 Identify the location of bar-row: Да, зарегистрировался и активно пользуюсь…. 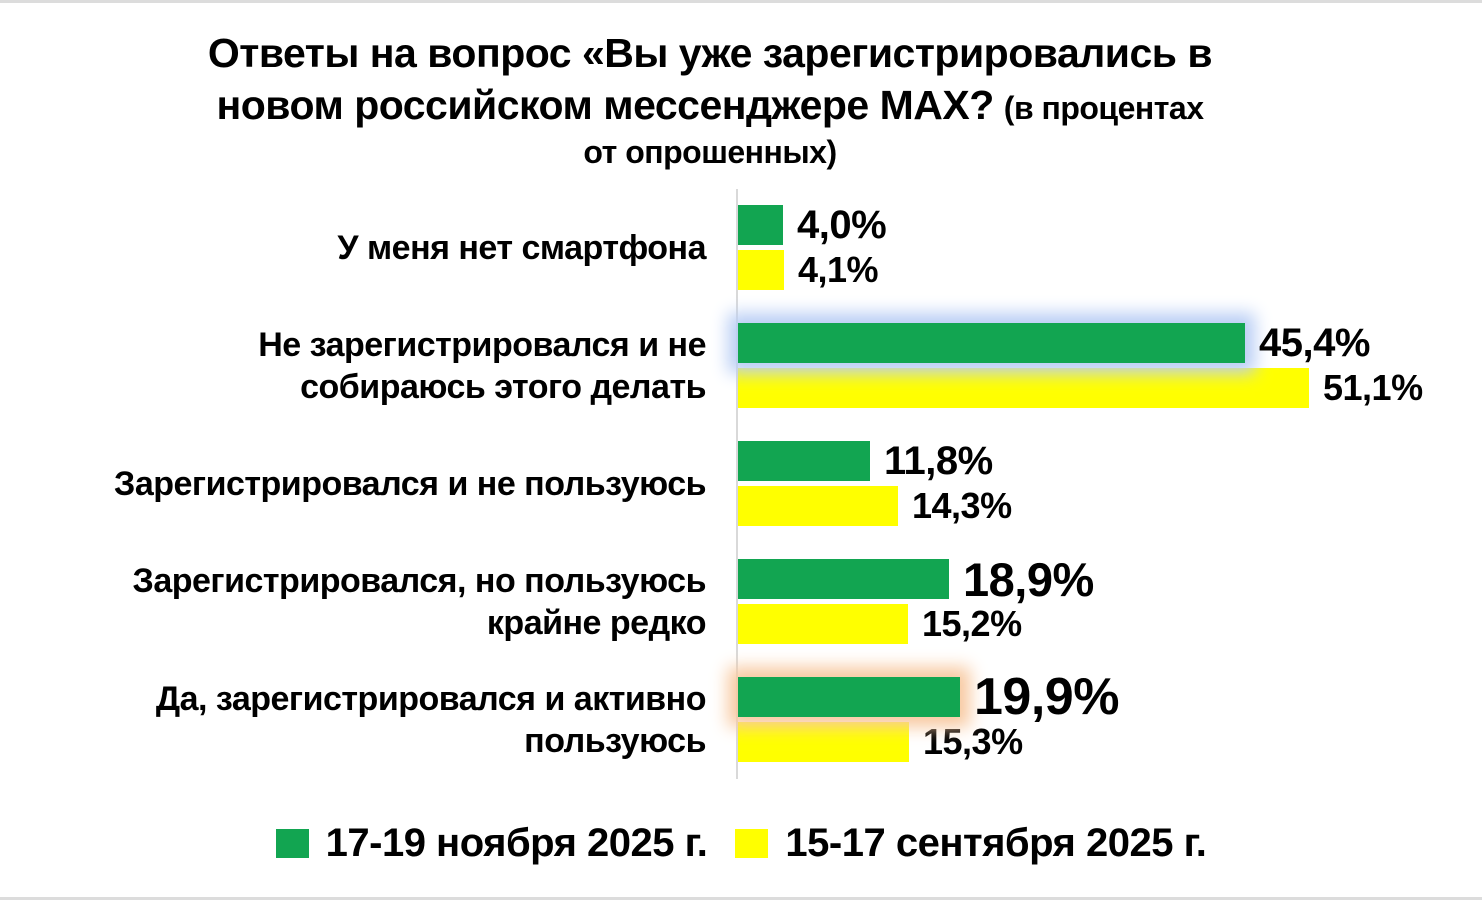
(741, 719).